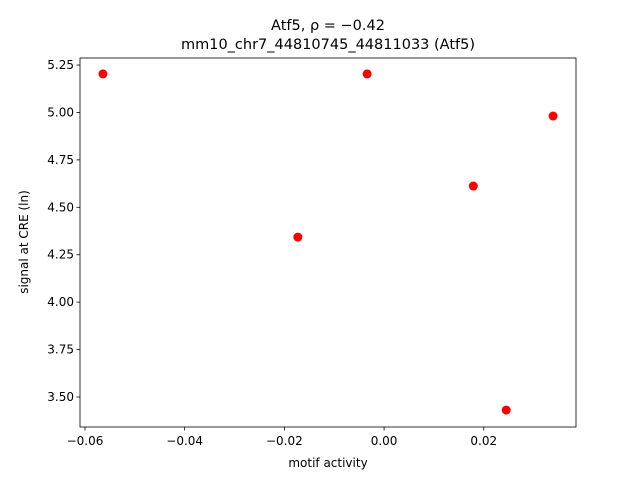 This screenshot has height=480, width=640. What do you see at coordinates (60, 160) in the screenshot?
I see `y-tick-label: 4.75` at bounding box center [60, 160].